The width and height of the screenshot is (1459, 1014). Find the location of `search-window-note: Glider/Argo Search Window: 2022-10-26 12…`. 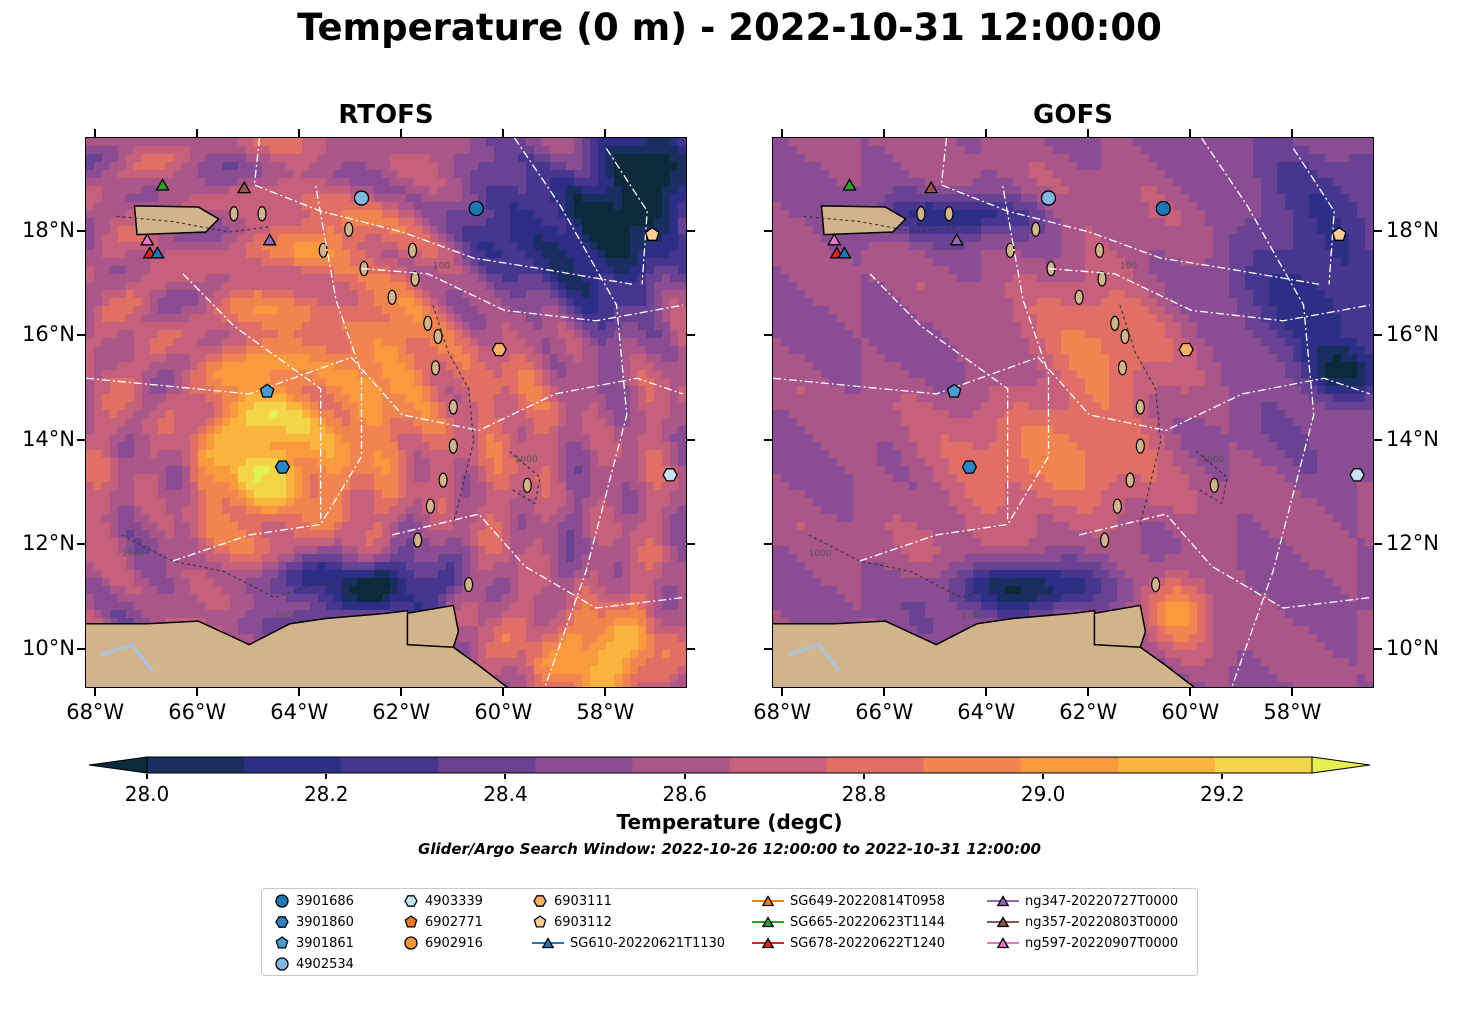

search-window-note: Glider/Argo Search Window: 2022-10-26 12… is located at coordinates (729, 849).